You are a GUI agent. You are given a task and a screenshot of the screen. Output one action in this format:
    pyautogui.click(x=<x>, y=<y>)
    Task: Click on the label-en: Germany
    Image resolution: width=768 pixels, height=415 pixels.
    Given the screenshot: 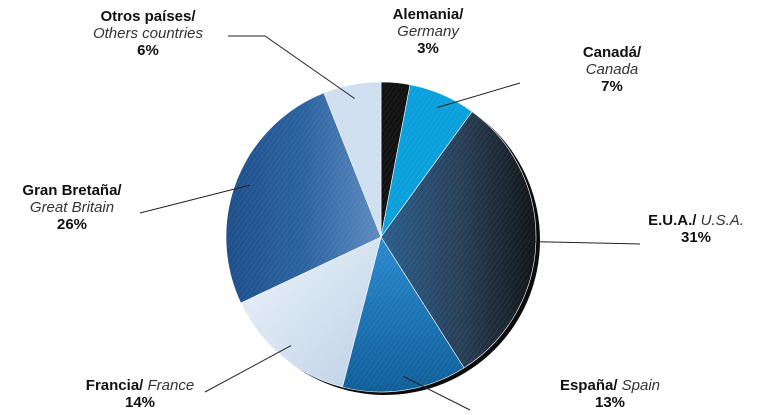 What is the action you would take?
    pyautogui.click(x=428, y=31)
    